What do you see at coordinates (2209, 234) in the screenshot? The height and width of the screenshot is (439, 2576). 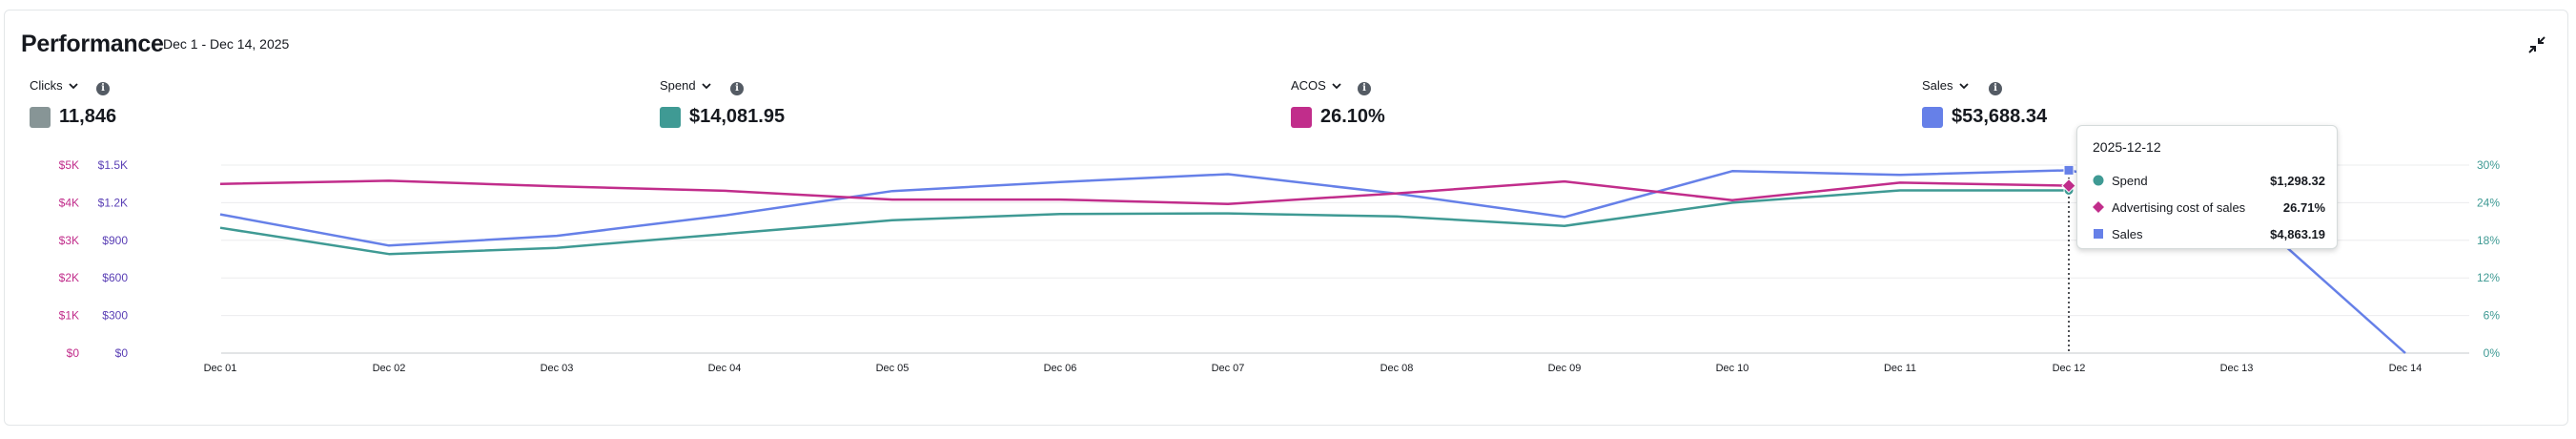 I see `tooltip-row-sales: Sales $4,863.19` at bounding box center [2209, 234].